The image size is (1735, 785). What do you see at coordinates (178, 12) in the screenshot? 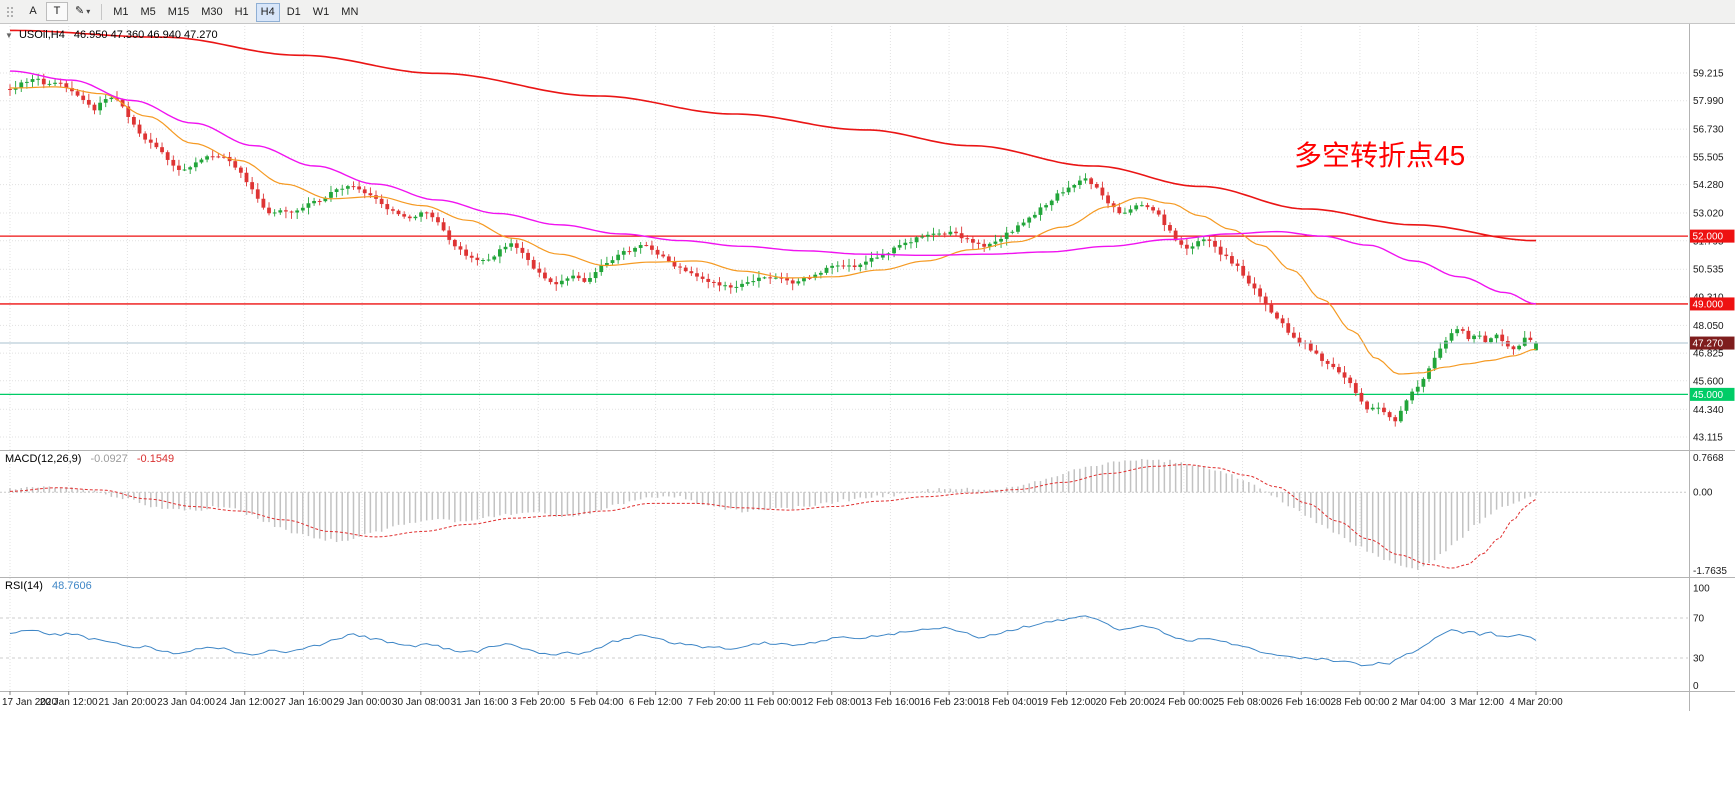
I see `timeframe-button-m15: M15` at bounding box center [178, 12].